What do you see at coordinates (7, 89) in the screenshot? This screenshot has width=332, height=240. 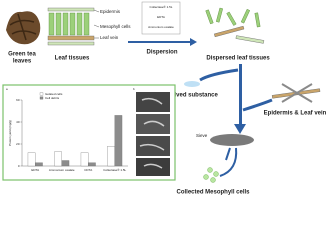 I see `panel-label: a` at bounding box center [7, 89].